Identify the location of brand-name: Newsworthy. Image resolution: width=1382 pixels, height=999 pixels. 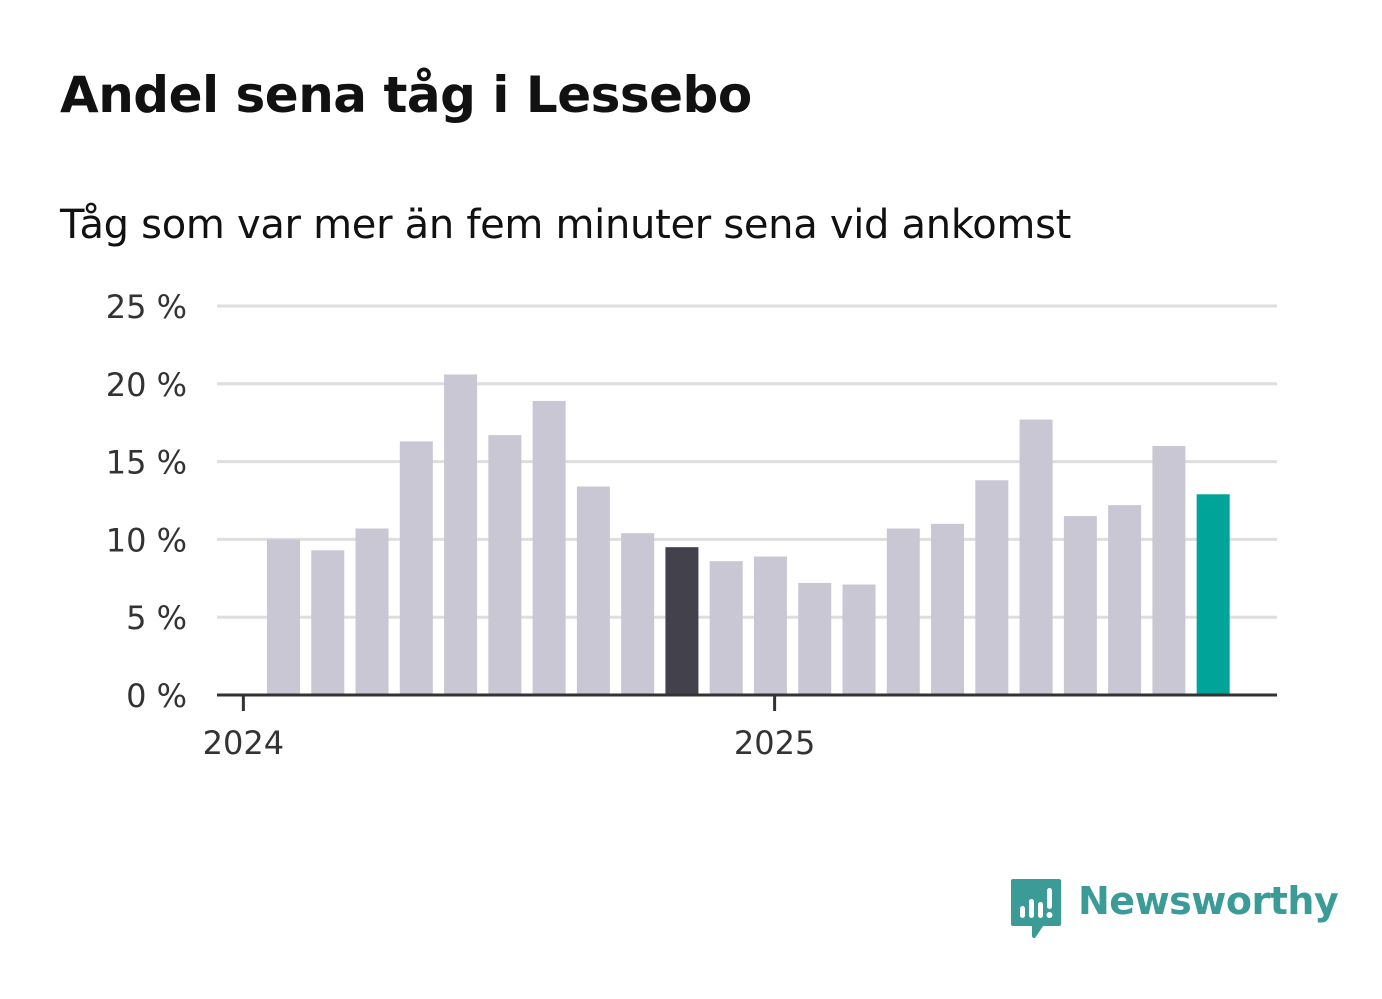
(1208, 901).